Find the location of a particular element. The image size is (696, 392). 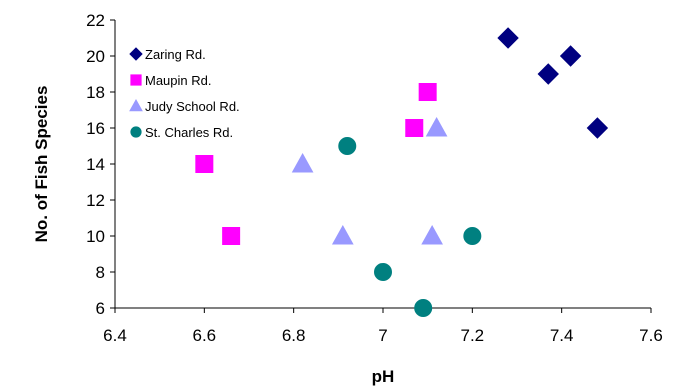

legend-marker-judy-school-rd is located at coordinates (136, 105).